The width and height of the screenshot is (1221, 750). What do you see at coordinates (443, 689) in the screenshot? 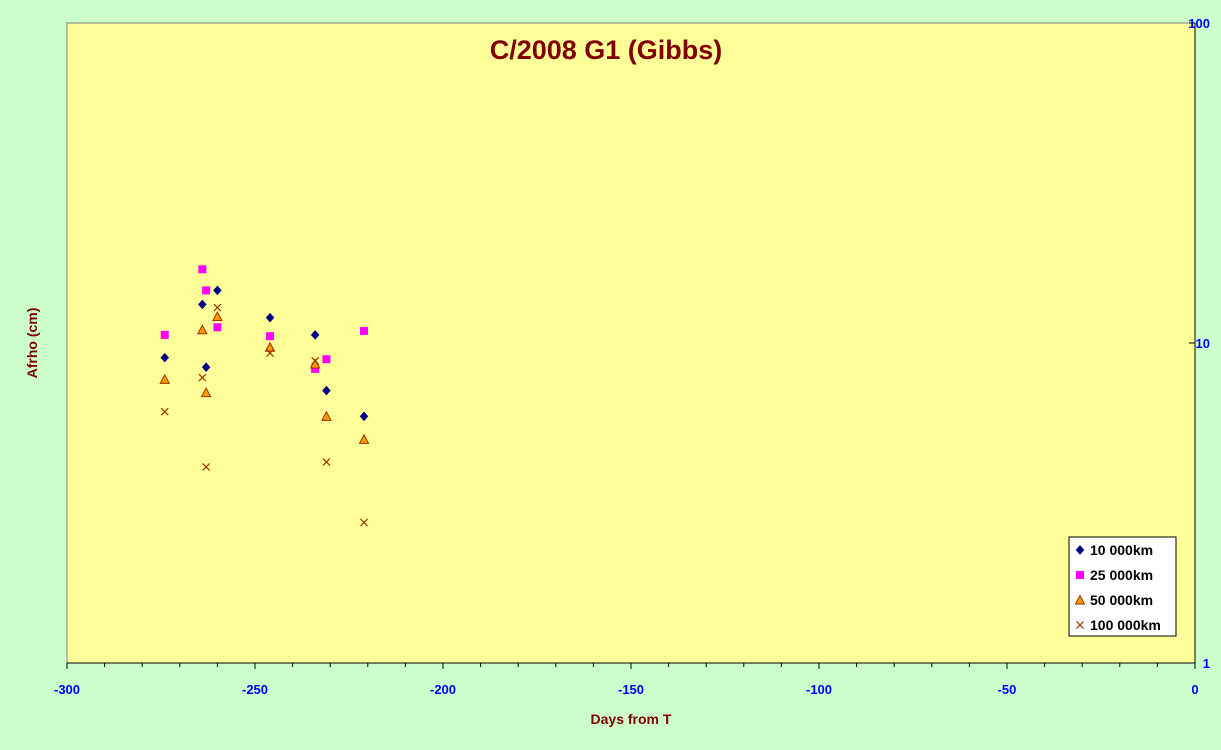
I see `x-tick-label: -200` at bounding box center [443, 689].